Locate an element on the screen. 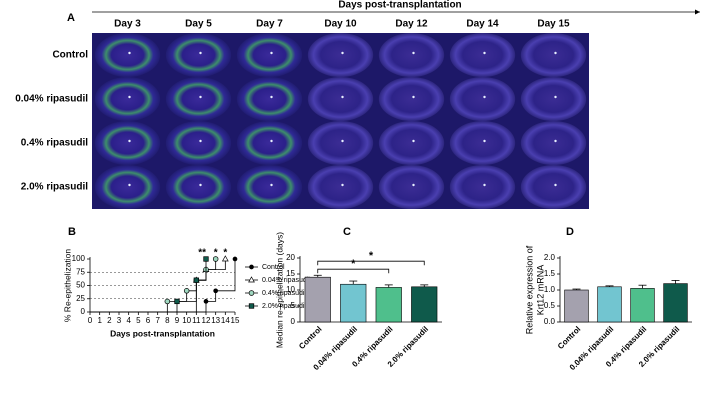  x-tick-label: 7 is located at coordinates (157, 320).